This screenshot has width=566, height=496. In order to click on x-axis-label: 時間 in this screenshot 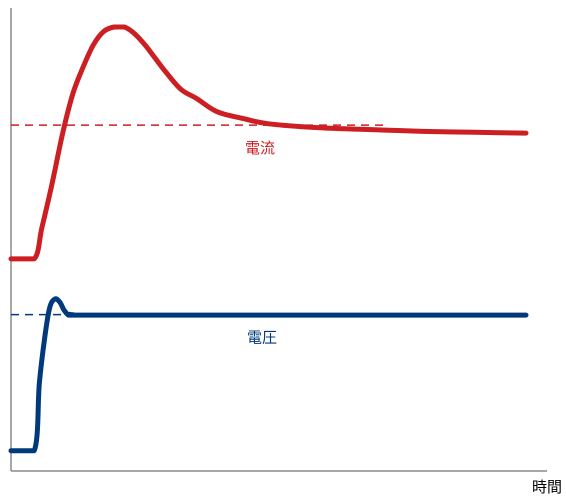, I will do `click(547, 487)`.